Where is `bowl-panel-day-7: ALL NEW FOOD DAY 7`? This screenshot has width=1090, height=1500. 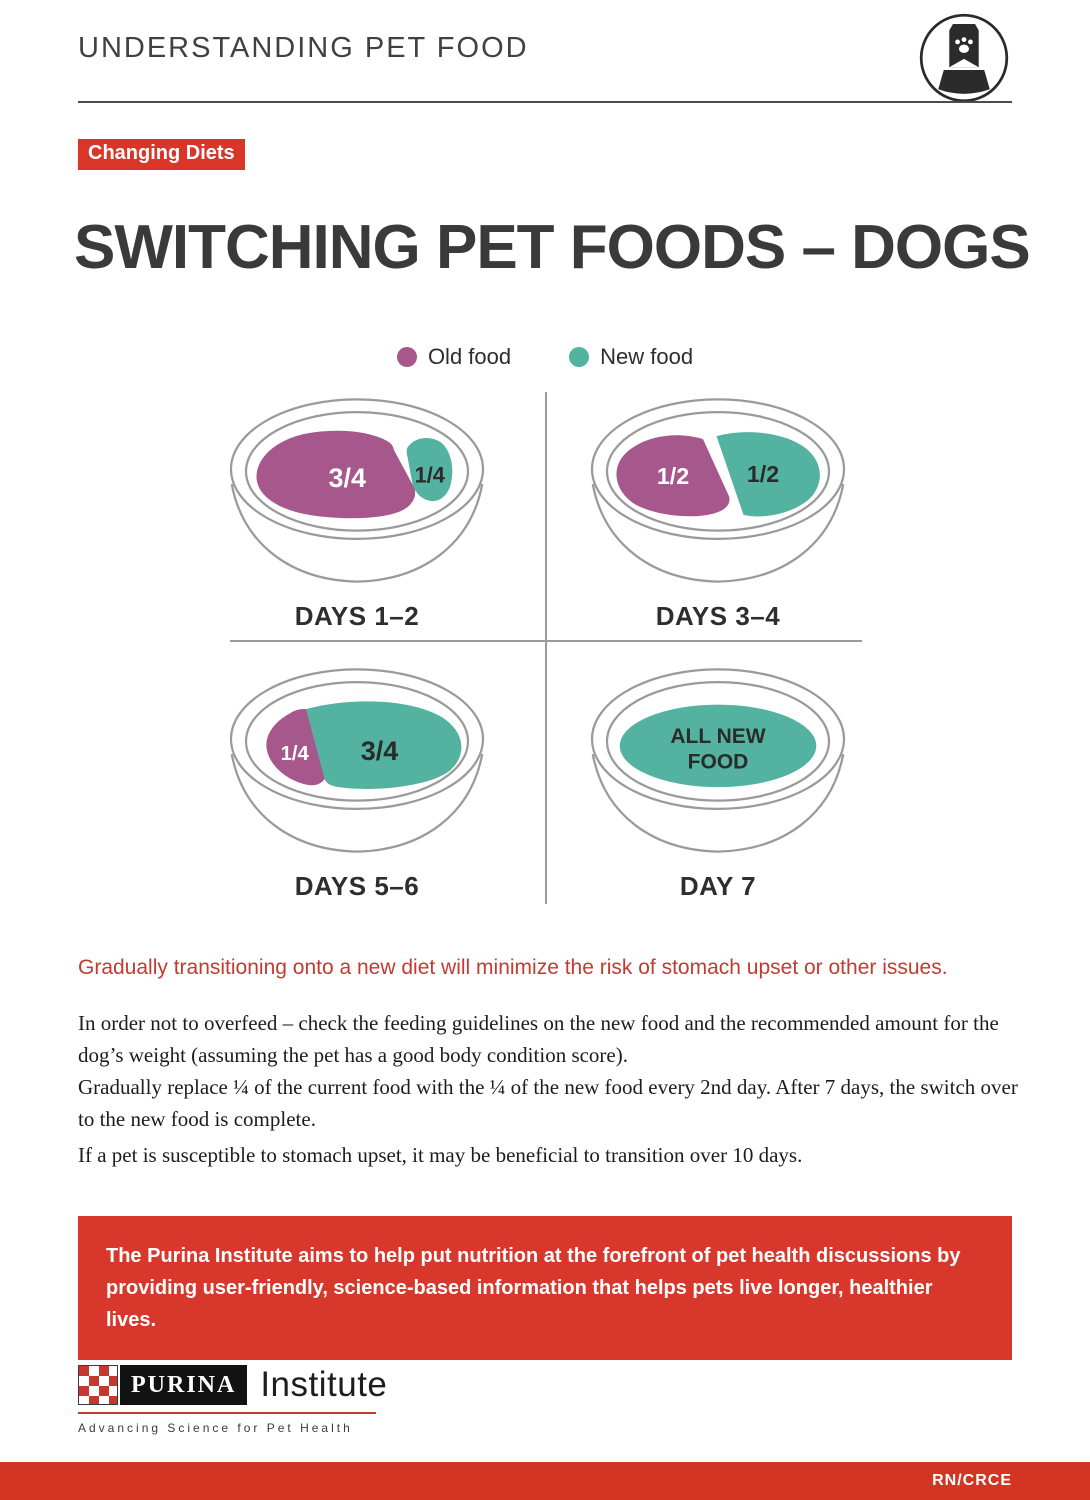
bowl-panel-day-7: ALL NEW FOOD DAY 7 is located at coordinates (718, 783).